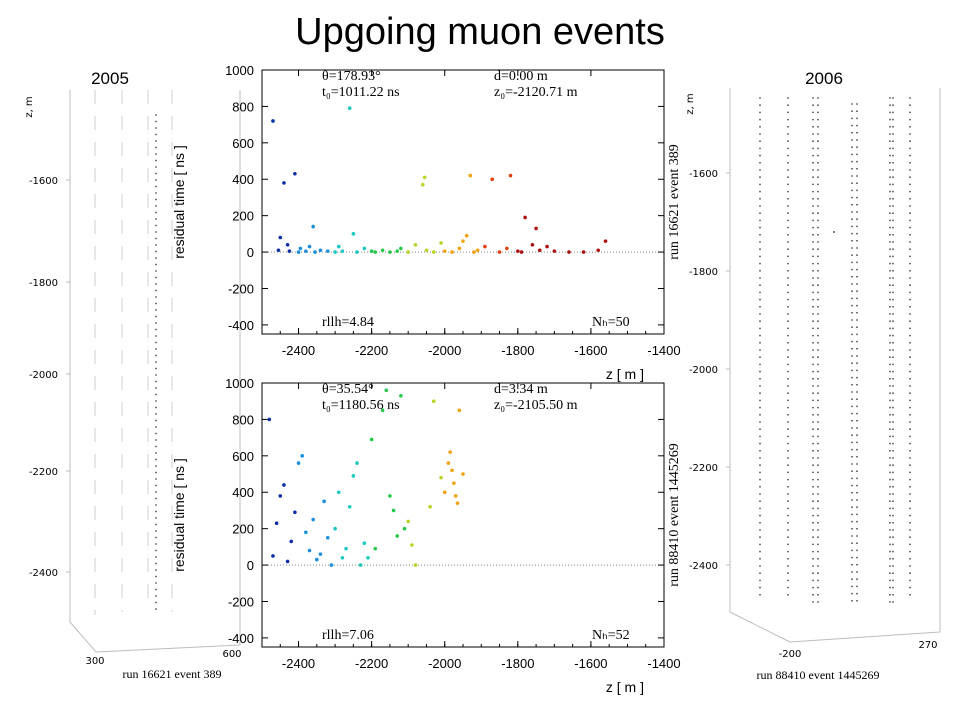  What do you see at coordinates (480, 32) in the screenshot?
I see `figure-title: Upgoing muon events` at bounding box center [480, 32].